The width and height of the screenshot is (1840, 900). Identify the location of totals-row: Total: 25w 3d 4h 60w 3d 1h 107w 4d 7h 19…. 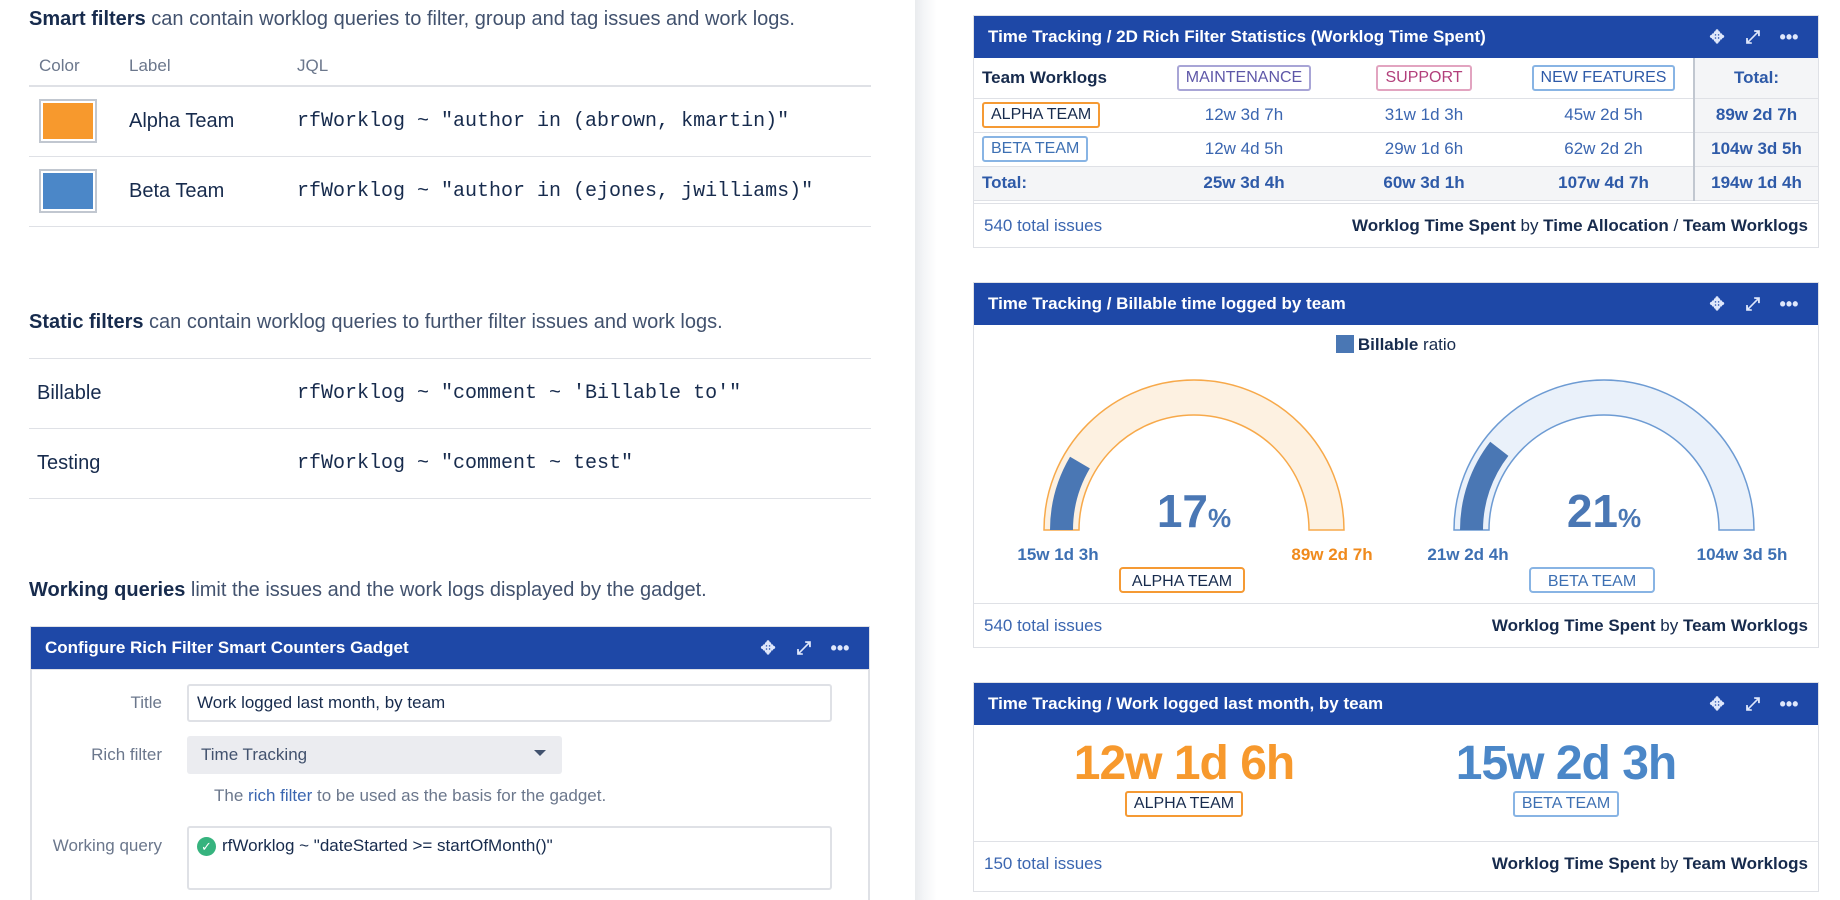
(1396, 183).